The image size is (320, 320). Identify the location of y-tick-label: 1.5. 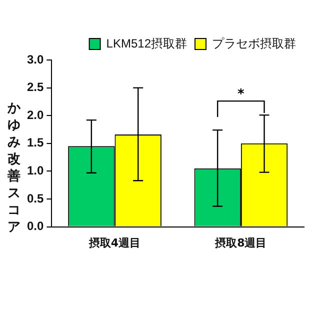
(35, 143).